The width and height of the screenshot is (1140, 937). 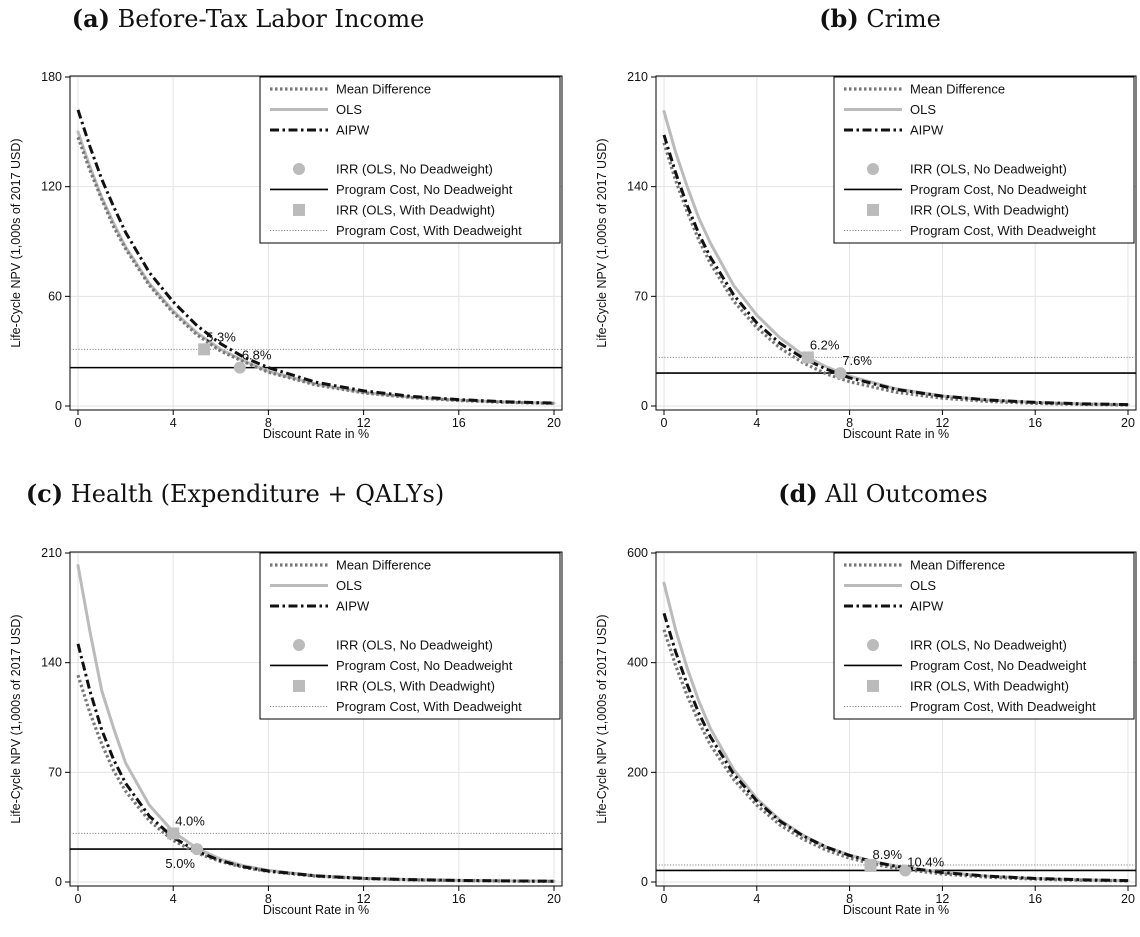 I want to click on irr-label: 10.4%, so click(x=925, y=861).